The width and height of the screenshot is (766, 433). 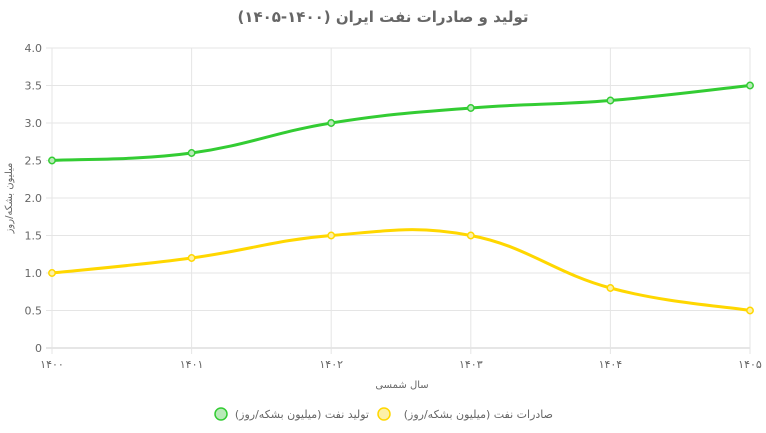 I want to click on y-tick-label: 2.5, so click(x=34, y=161).